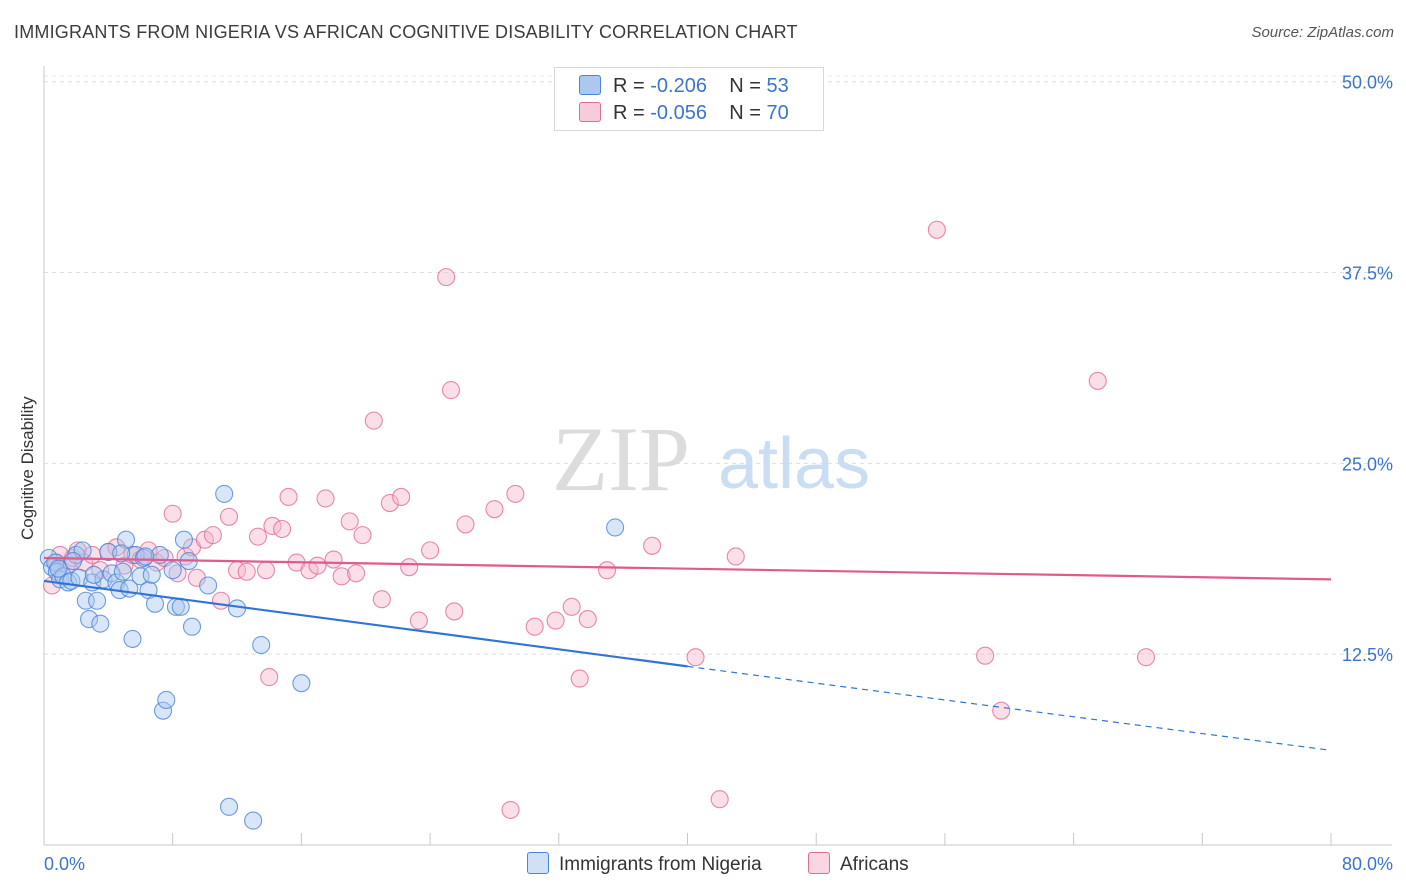 This screenshot has width=1406, height=892. I want to click on nigeria-trend-extension, so click(1009, 708).